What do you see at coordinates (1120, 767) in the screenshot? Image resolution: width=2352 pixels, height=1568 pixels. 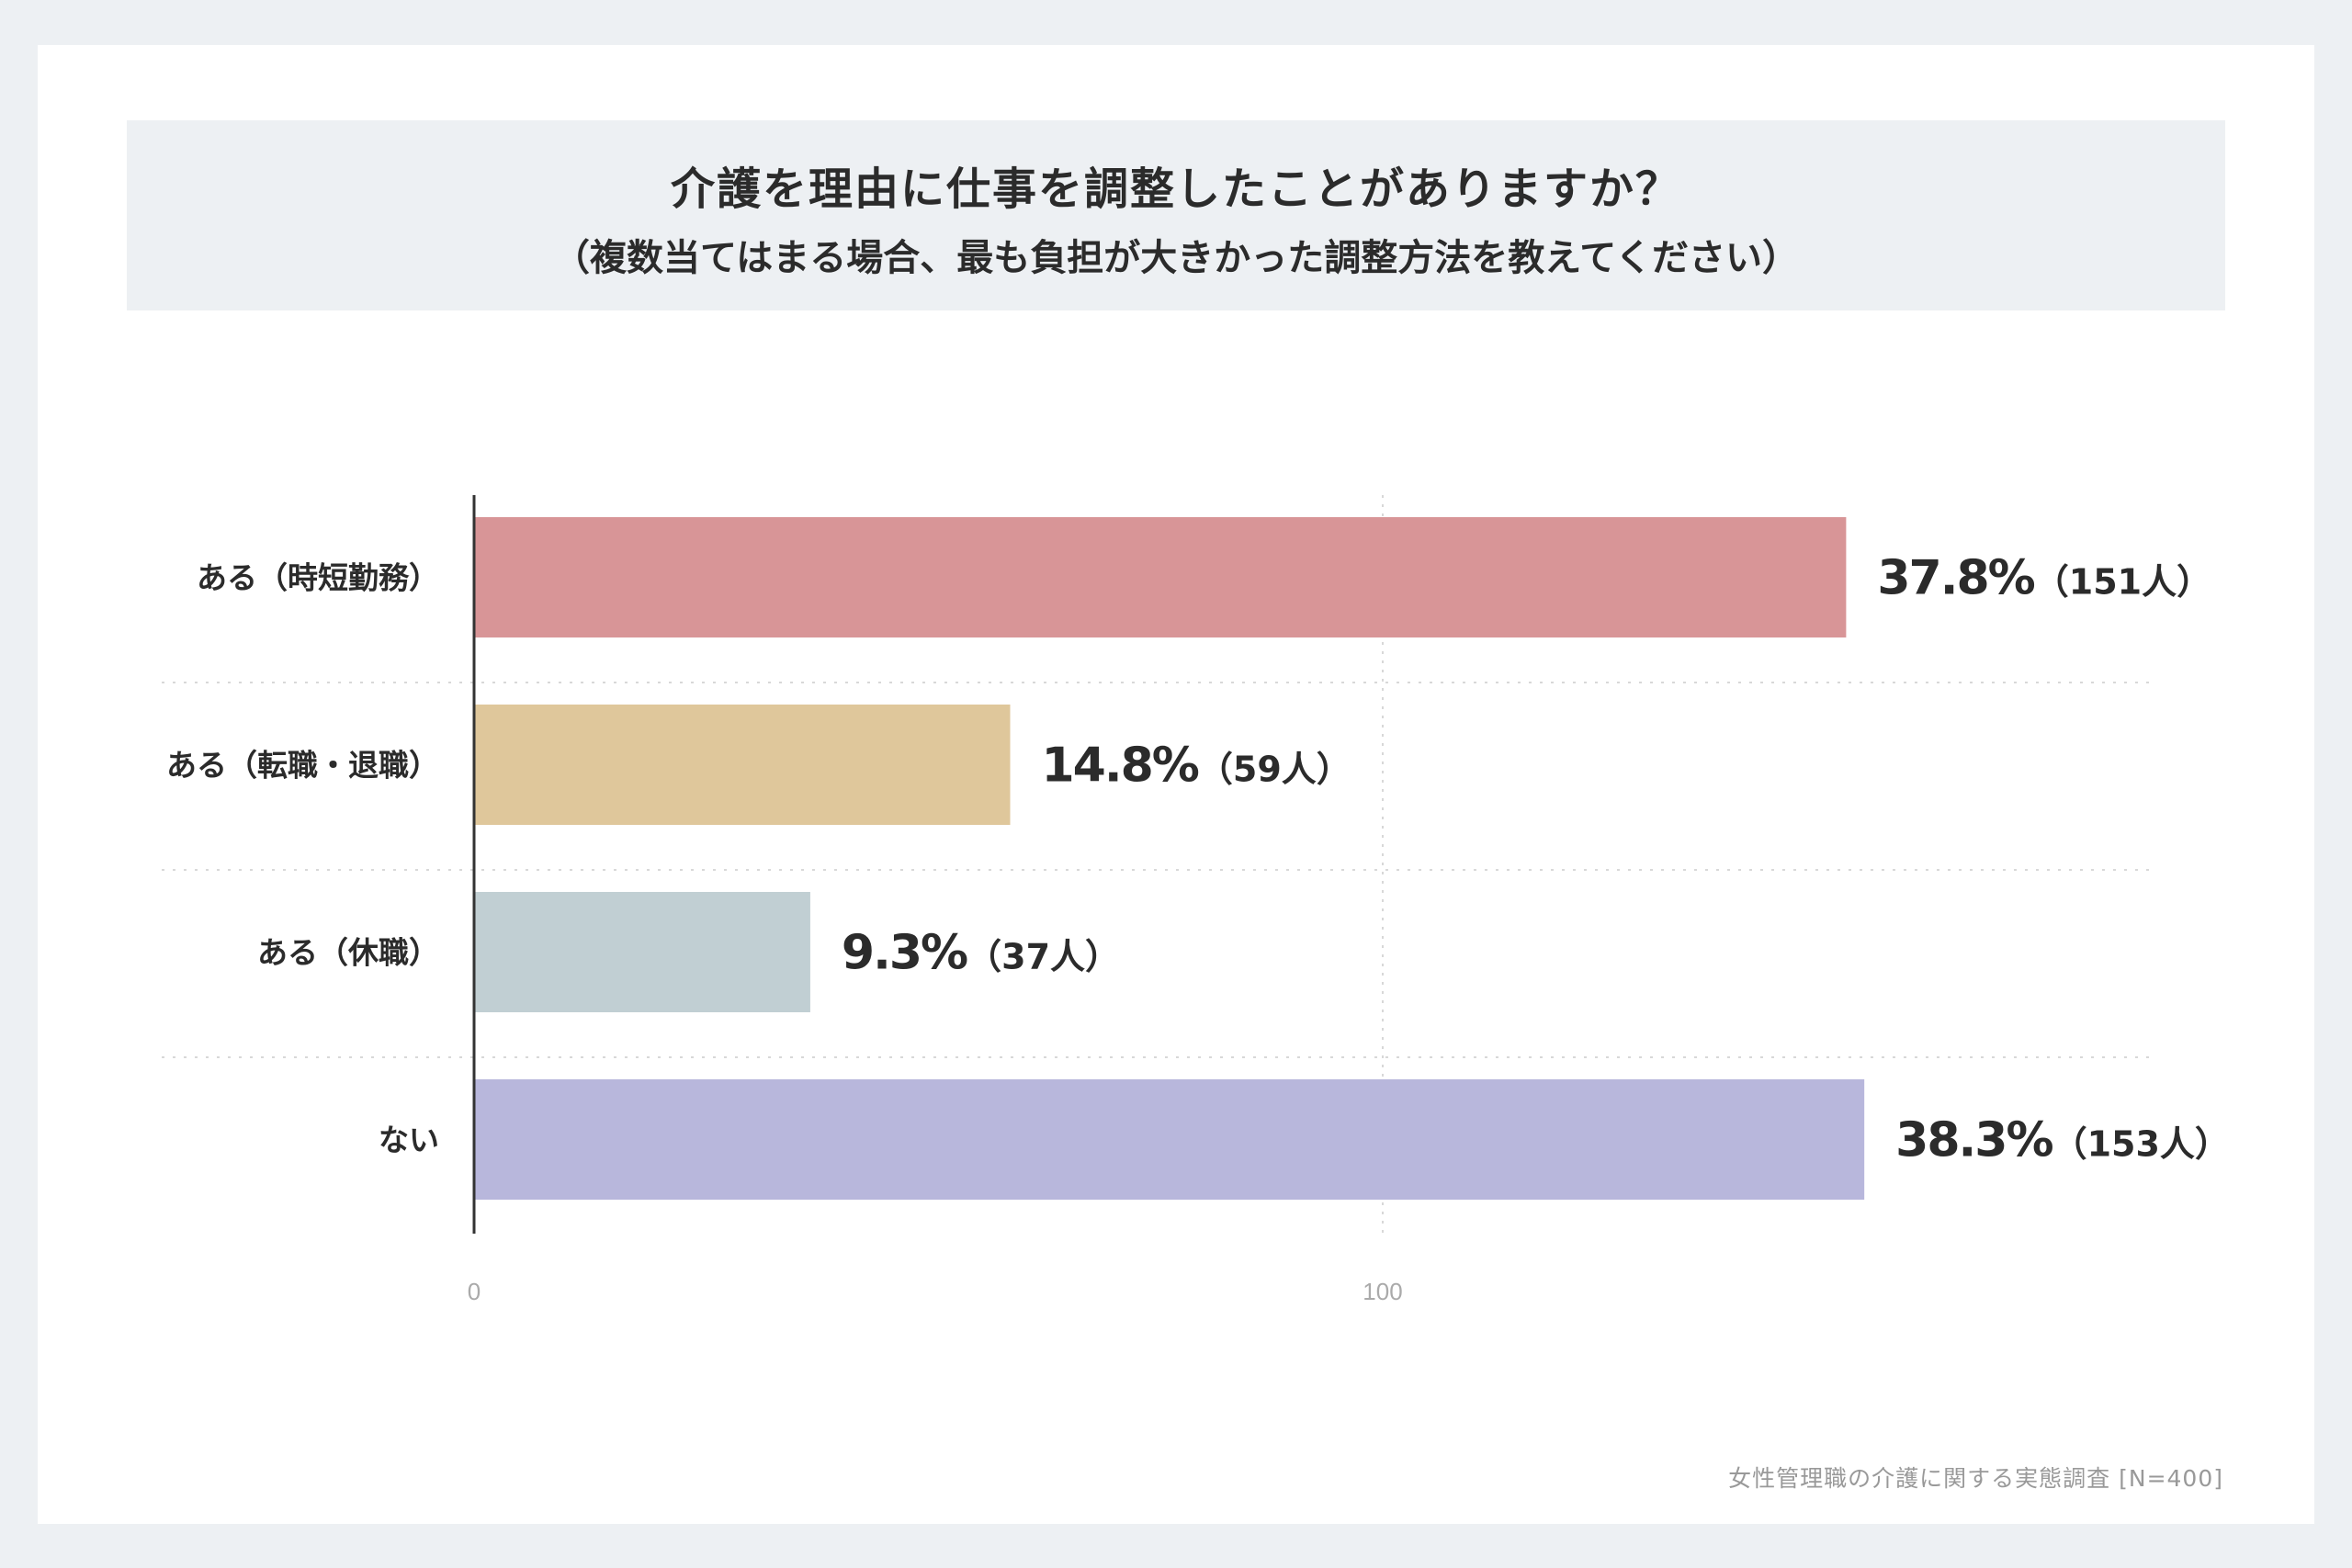 I see `percent-label: 14.8%` at bounding box center [1120, 767].